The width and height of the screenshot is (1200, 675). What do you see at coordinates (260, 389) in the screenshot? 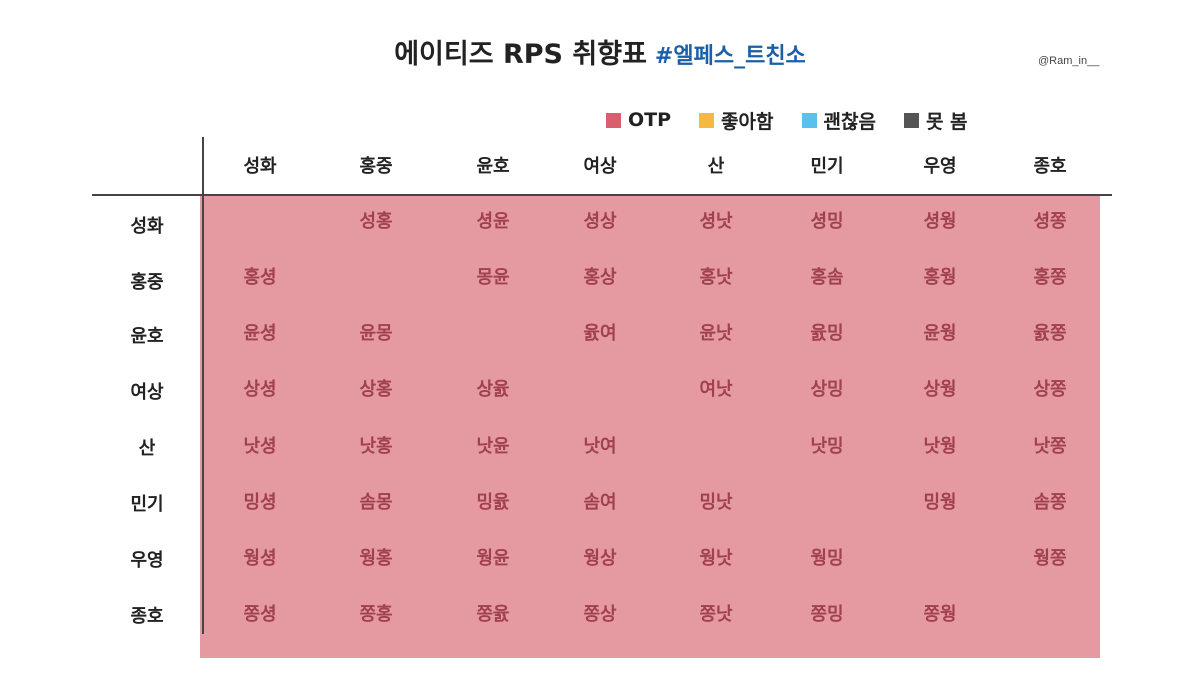
I see `pairing-cell: 상셩` at bounding box center [260, 389].